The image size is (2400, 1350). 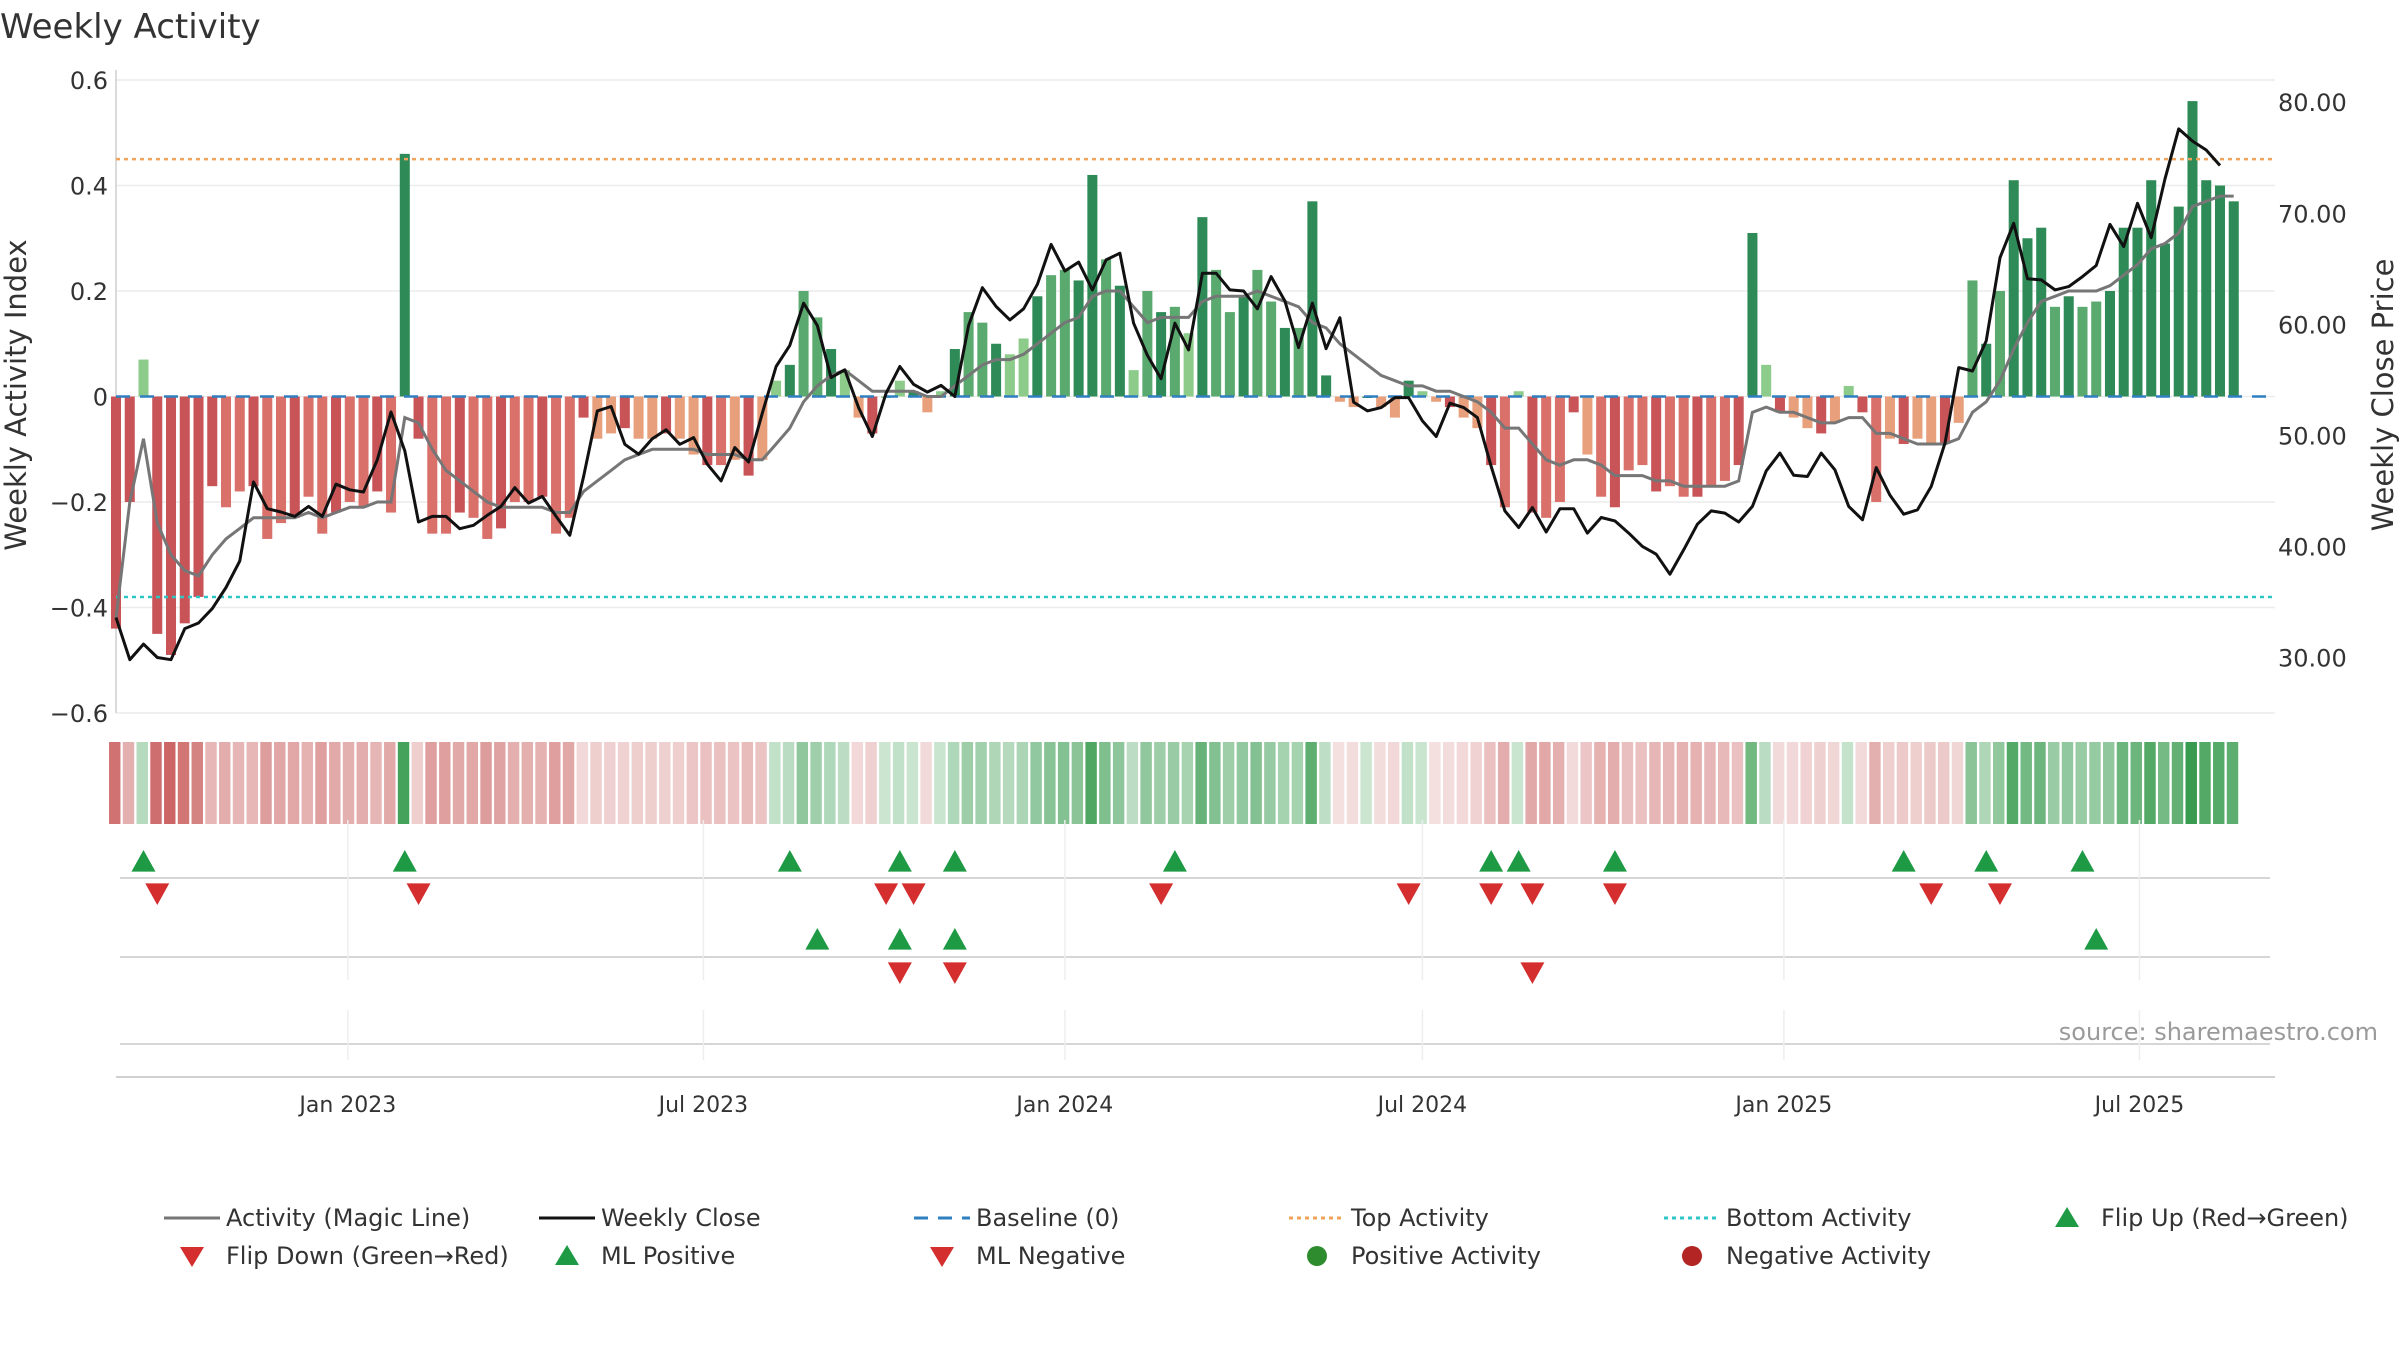 I want to click on y-tick-label-left: 0, so click(x=100, y=398).